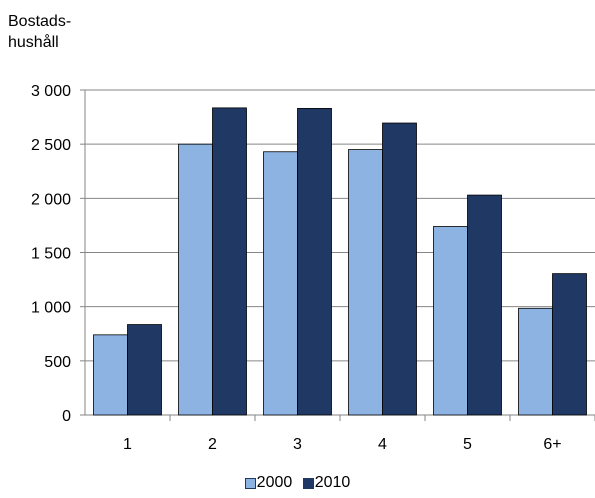 This screenshot has width=595, height=498. Describe the element at coordinates (569, 344) in the screenshot. I see `bar-2010-6+` at that location.